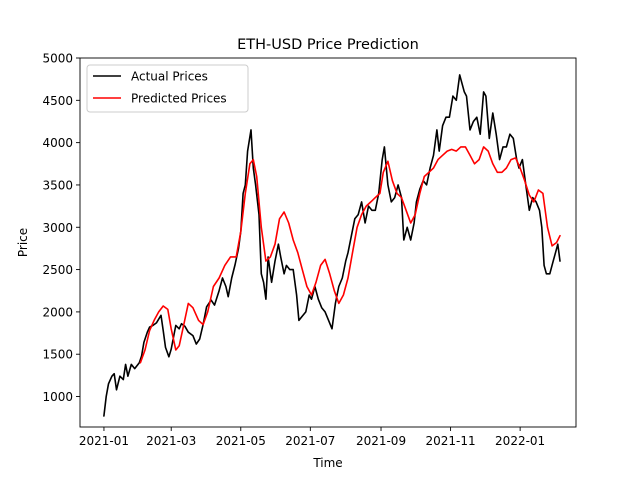 The image size is (640, 480). Describe the element at coordinates (310, 441) in the screenshot. I see `x-tick-label: 2021-07` at that location.